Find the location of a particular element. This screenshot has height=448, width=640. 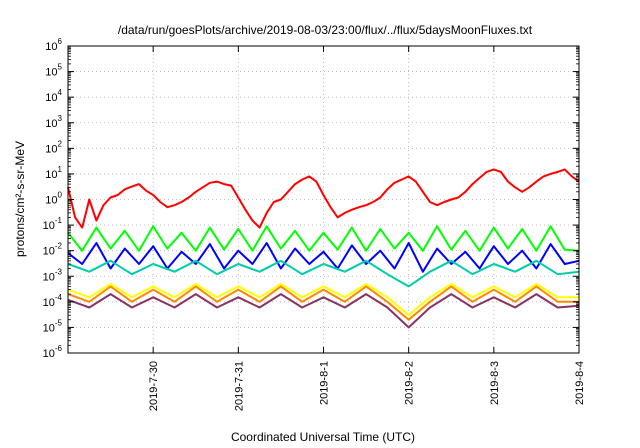

y-axis-label: protons/cm²-s-sr-MeV is located at coordinates (20, 199).